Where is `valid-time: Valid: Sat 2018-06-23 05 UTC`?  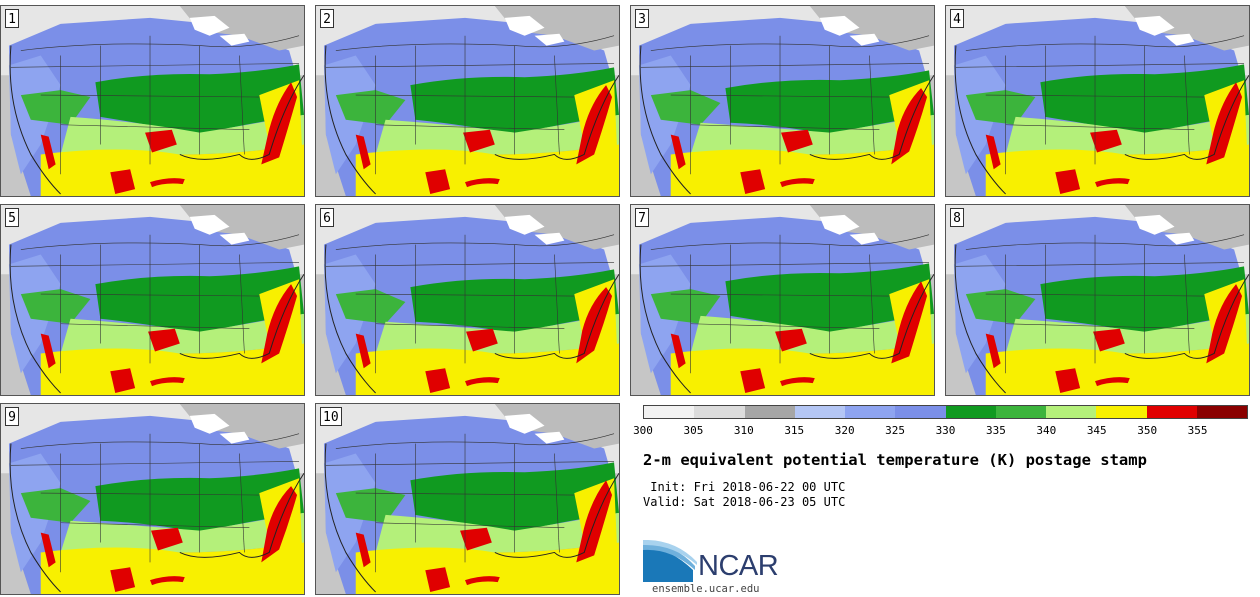 valid-time: Valid: Sat 2018-06-23 05 UTC is located at coordinates (744, 502).